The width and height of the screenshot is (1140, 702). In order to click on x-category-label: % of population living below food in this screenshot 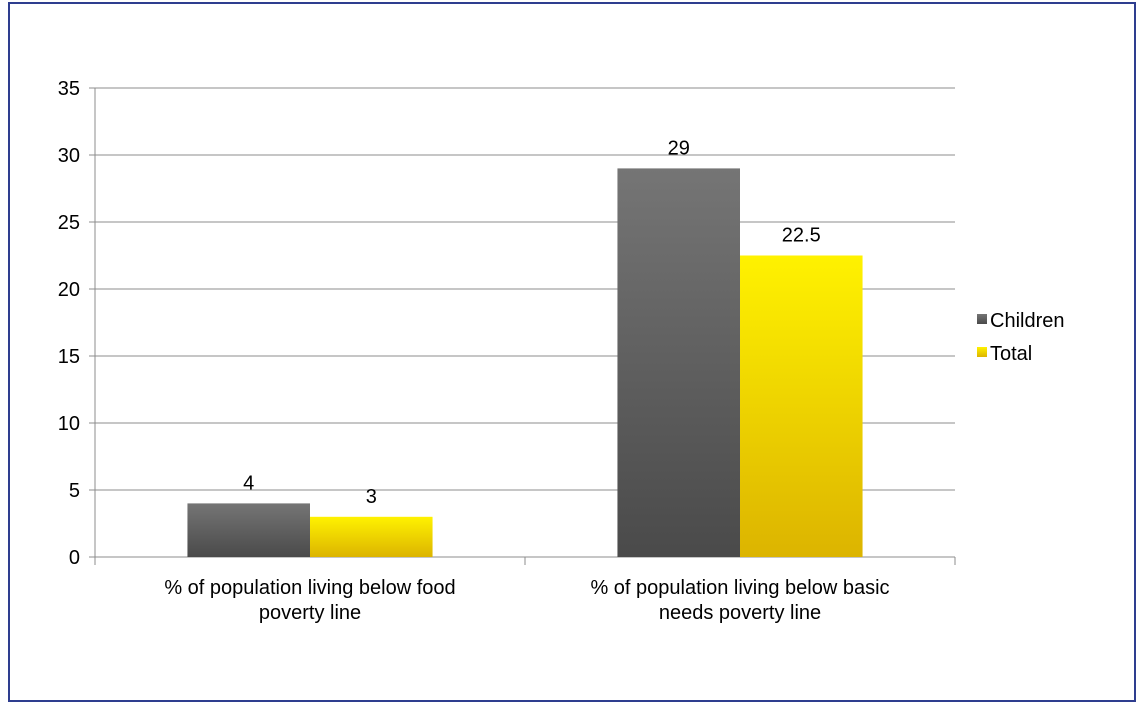, I will do `click(309, 588)`.